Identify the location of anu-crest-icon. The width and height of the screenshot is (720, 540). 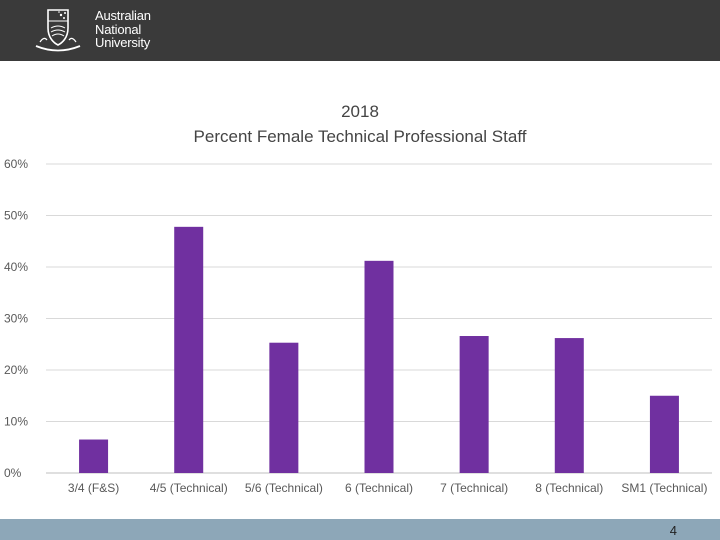
(58, 30).